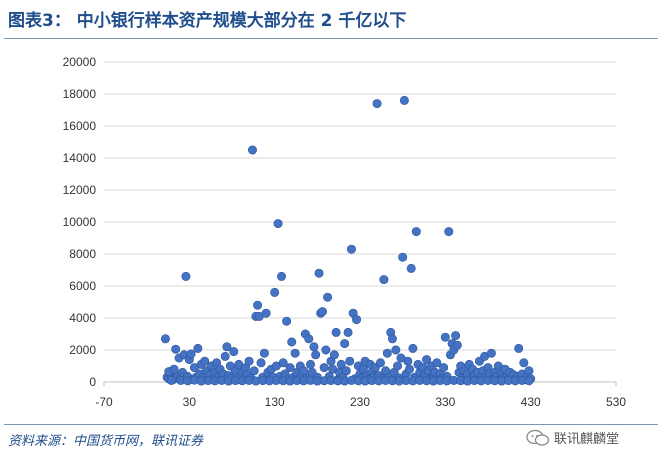 Image resolution: width=662 pixels, height=463 pixels. I want to click on y-tick-label: 0, so click(92, 382).